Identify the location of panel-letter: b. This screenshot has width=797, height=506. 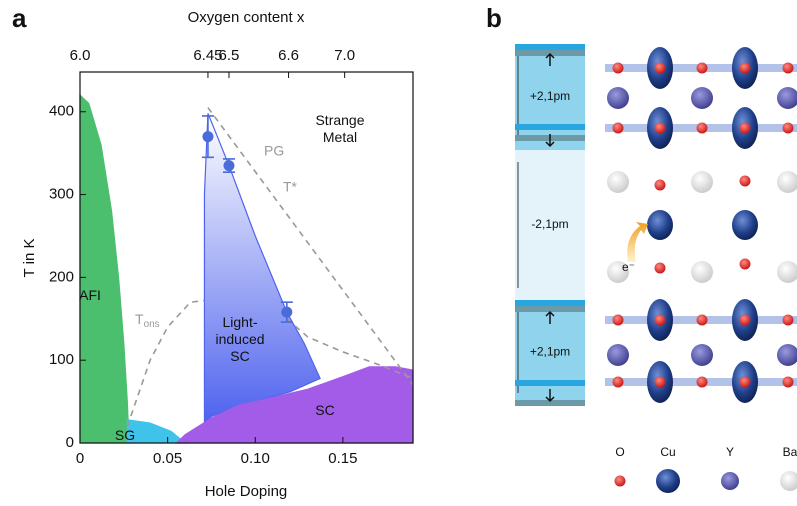
(494, 18).